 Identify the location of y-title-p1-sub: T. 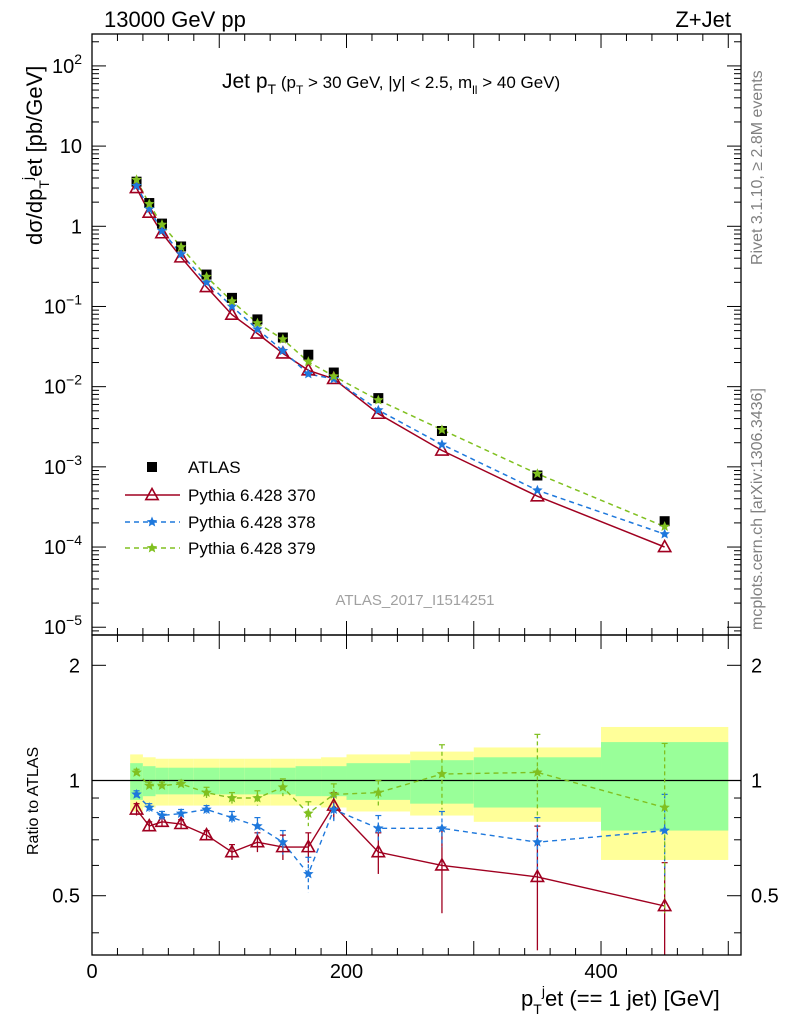
(44, 184).